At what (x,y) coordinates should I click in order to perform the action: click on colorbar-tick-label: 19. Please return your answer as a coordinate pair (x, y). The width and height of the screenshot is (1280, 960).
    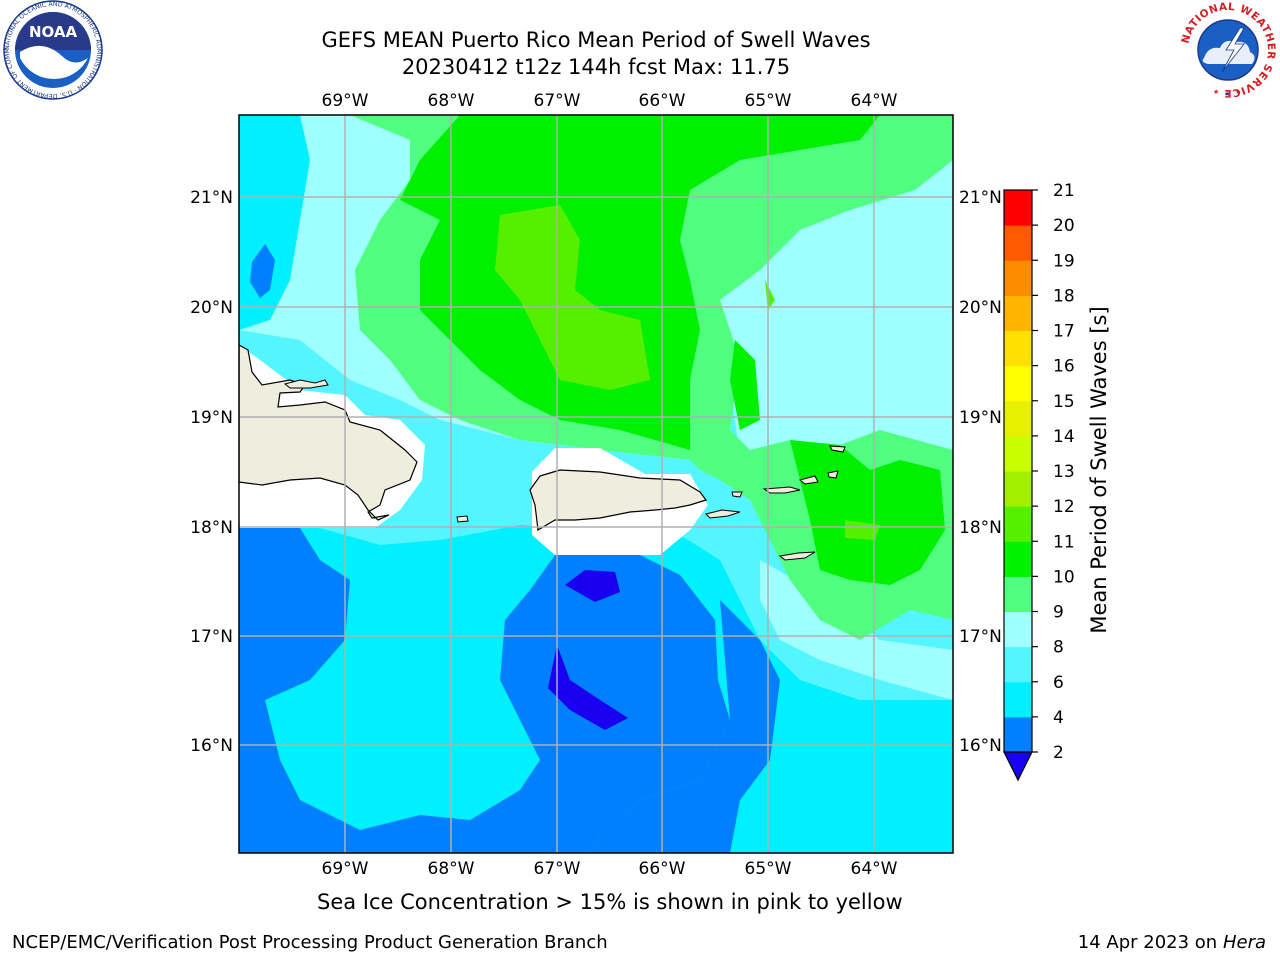
    Looking at the image, I should click on (1064, 261).